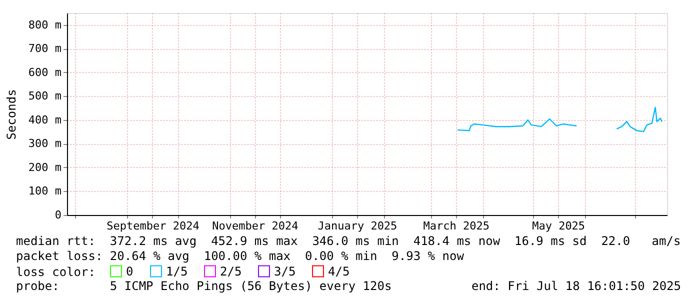  I want to click on text: probe: 5 ICMP Echo Pings (56 Bytes) every 120s, so click(204, 286).